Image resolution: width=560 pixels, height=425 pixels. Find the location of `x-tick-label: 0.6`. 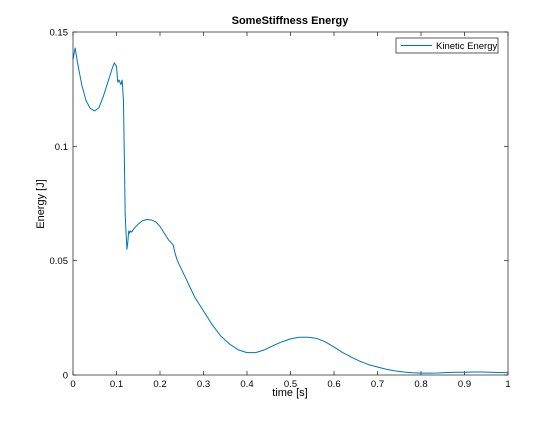

x-tick-label: 0.6 is located at coordinates (333, 384).